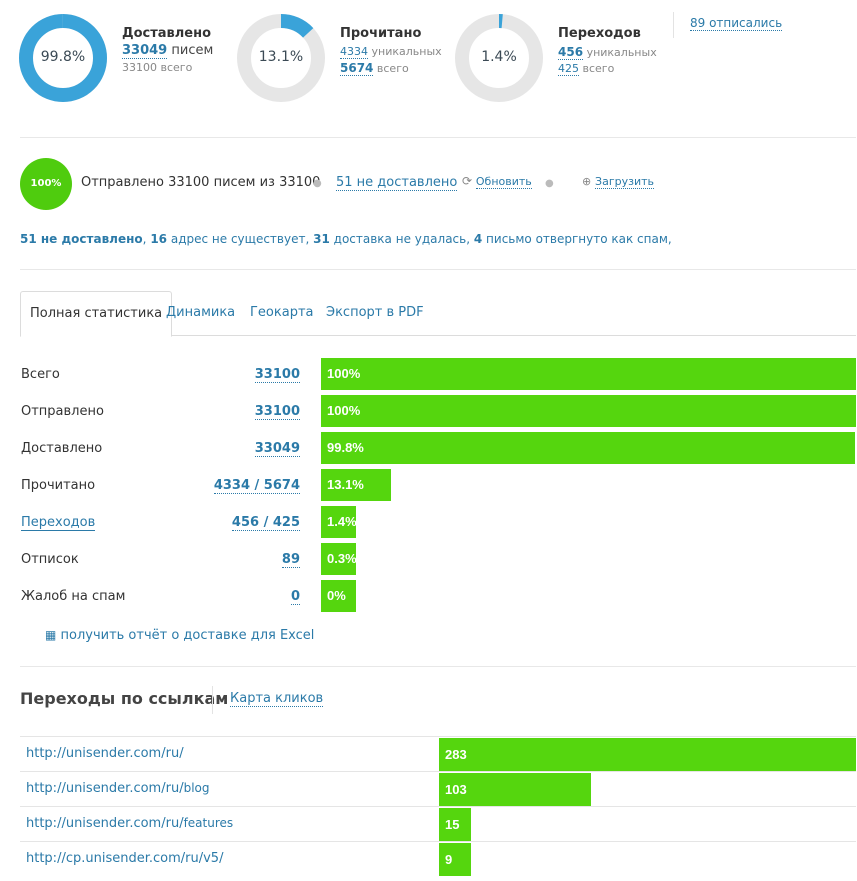 This screenshot has height=881, width=857. I want to click on excel-report-link: ▦ получить отчёт о доставке для Excel, so click(179, 635).